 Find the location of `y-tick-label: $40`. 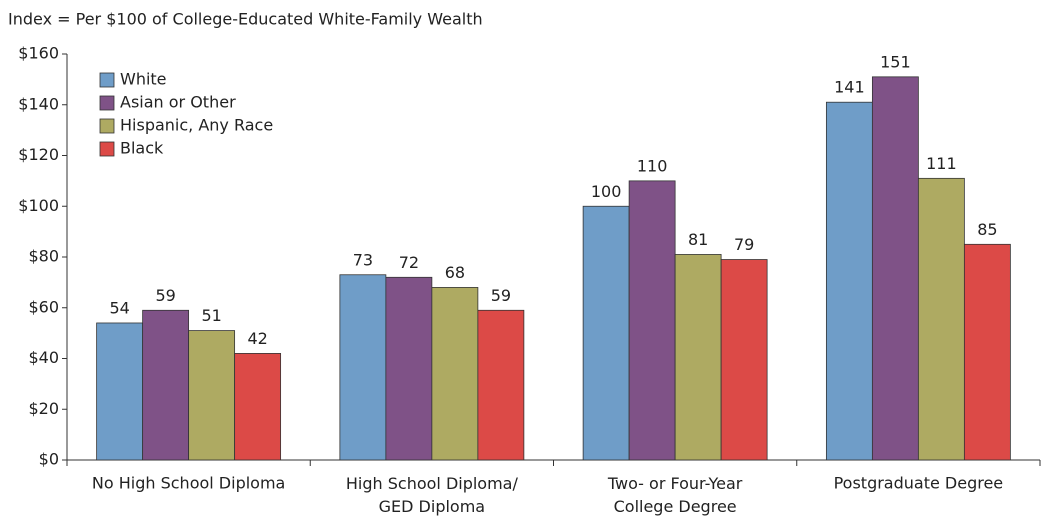

y-tick-label: $40 is located at coordinates (43, 357).